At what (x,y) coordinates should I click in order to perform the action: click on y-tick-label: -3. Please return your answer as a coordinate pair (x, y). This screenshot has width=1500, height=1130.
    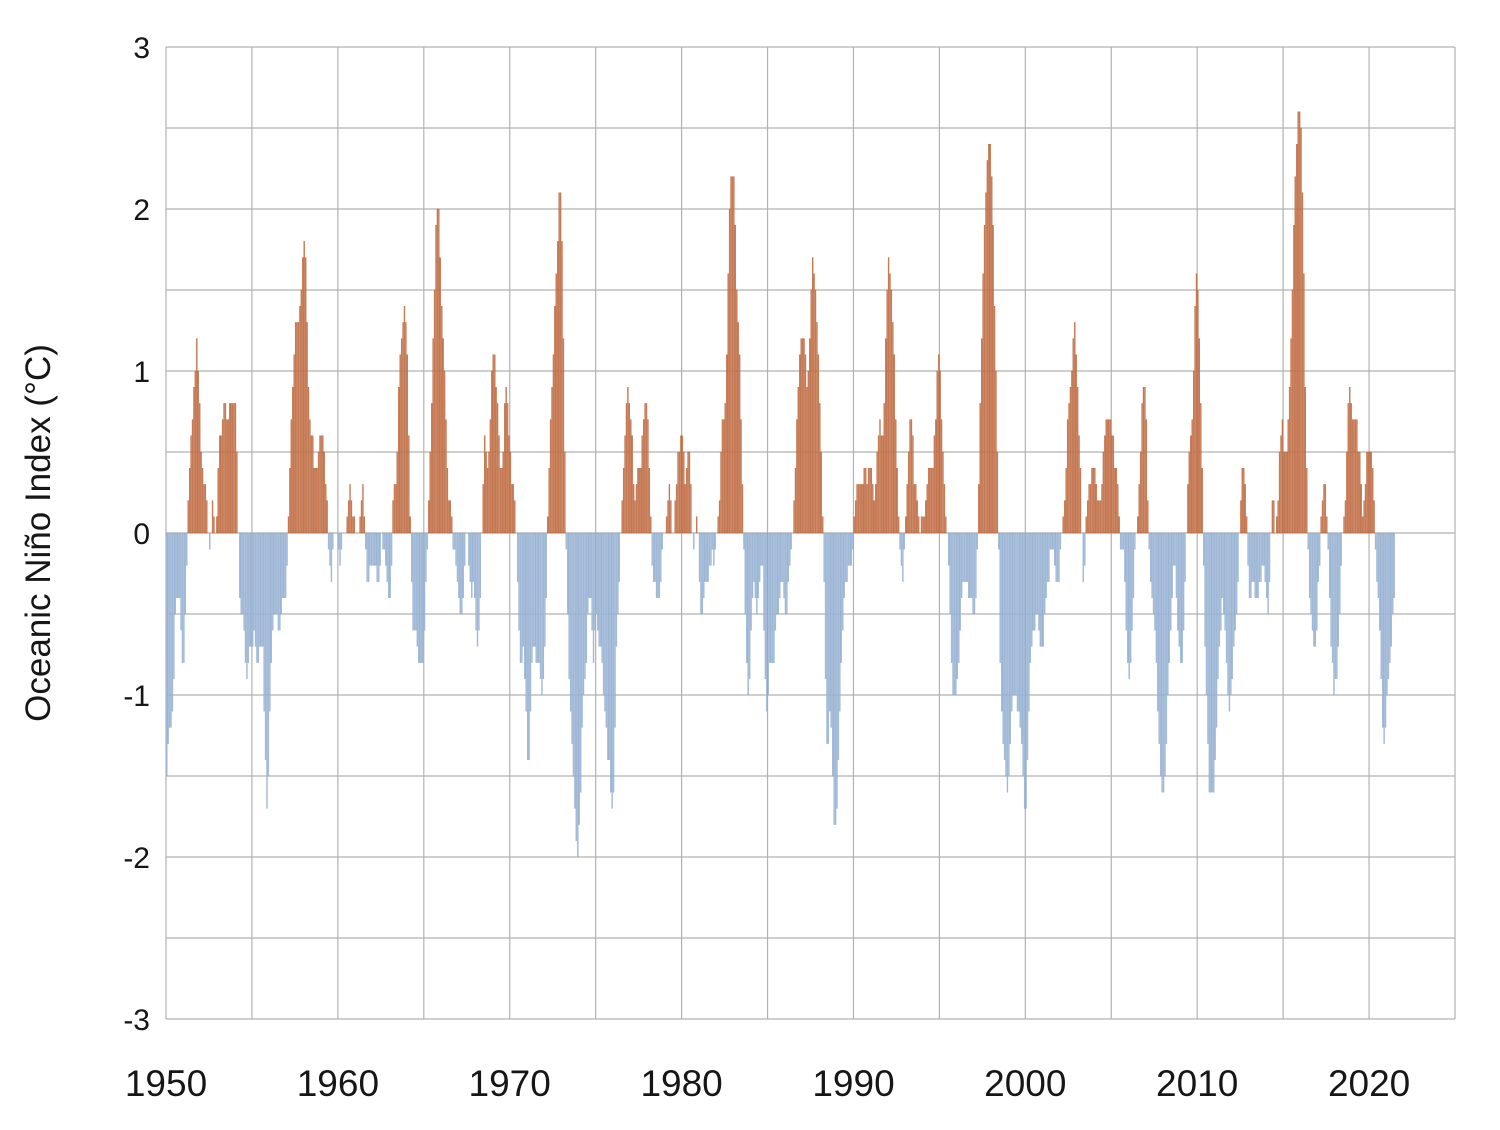
    Looking at the image, I should click on (136, 1020).